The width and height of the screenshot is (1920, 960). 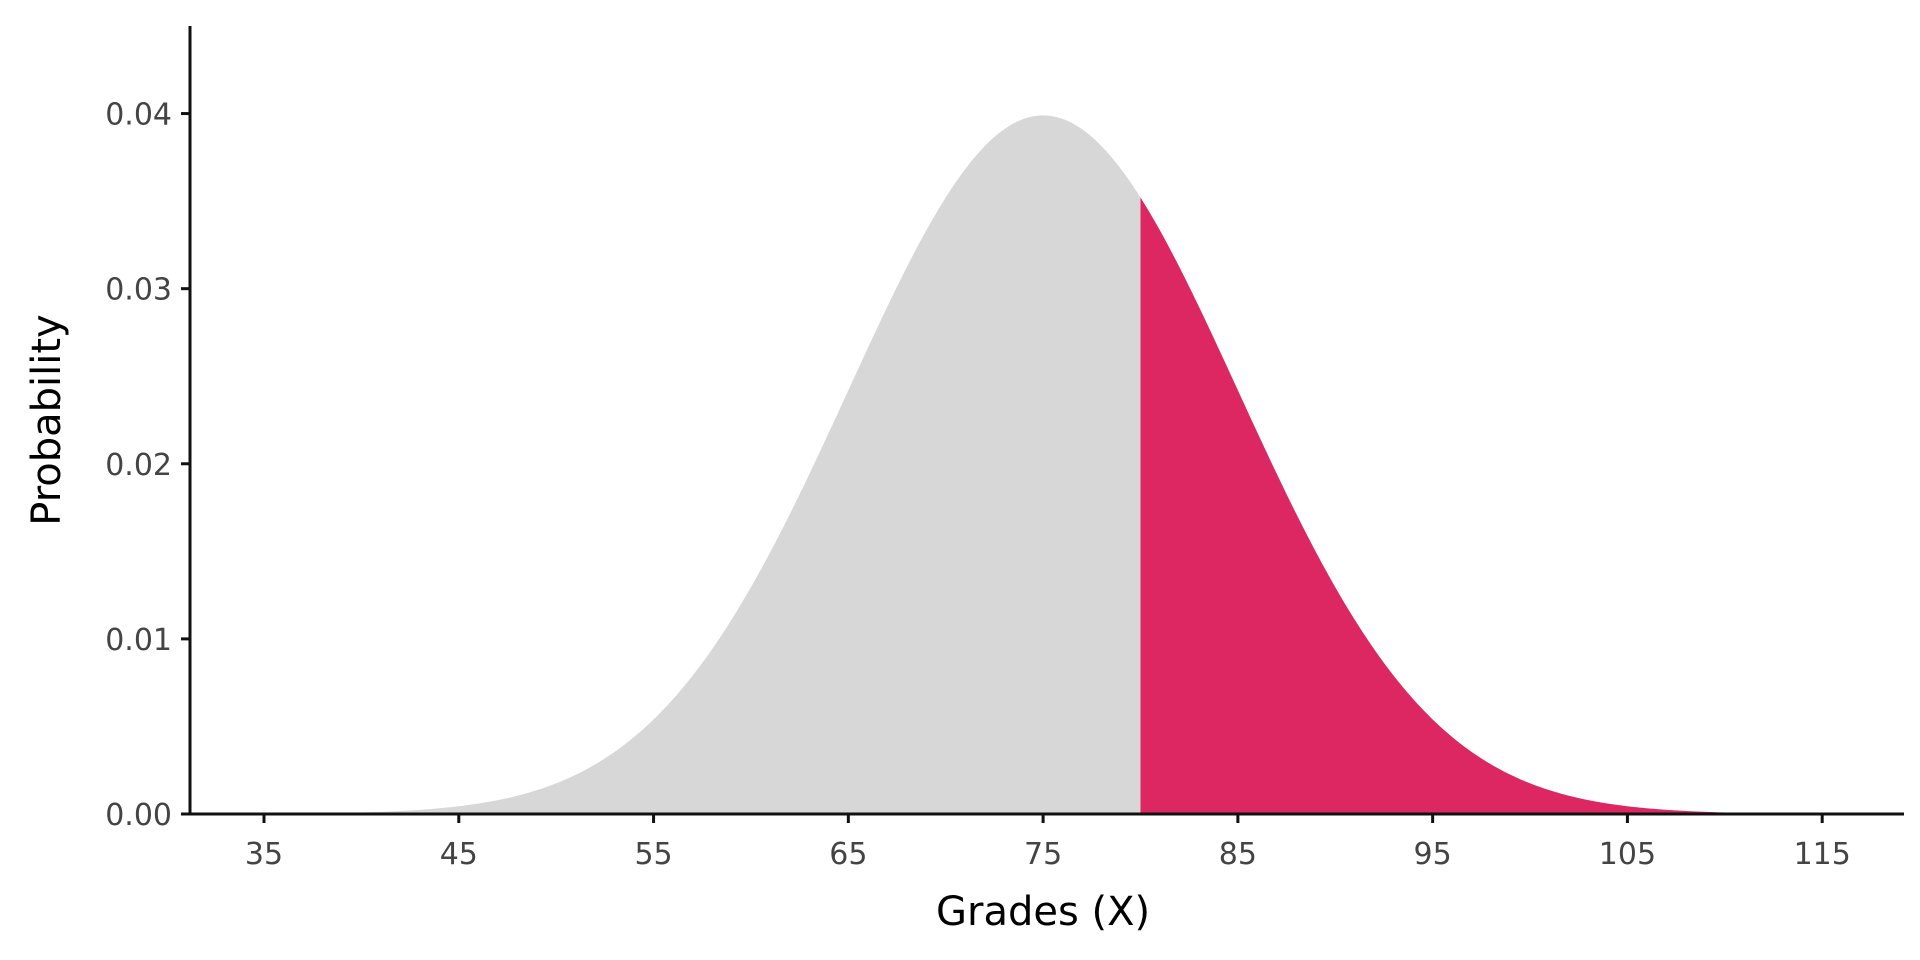 I want to click on x-tick-label: 85, so click(x=1238, y=854).